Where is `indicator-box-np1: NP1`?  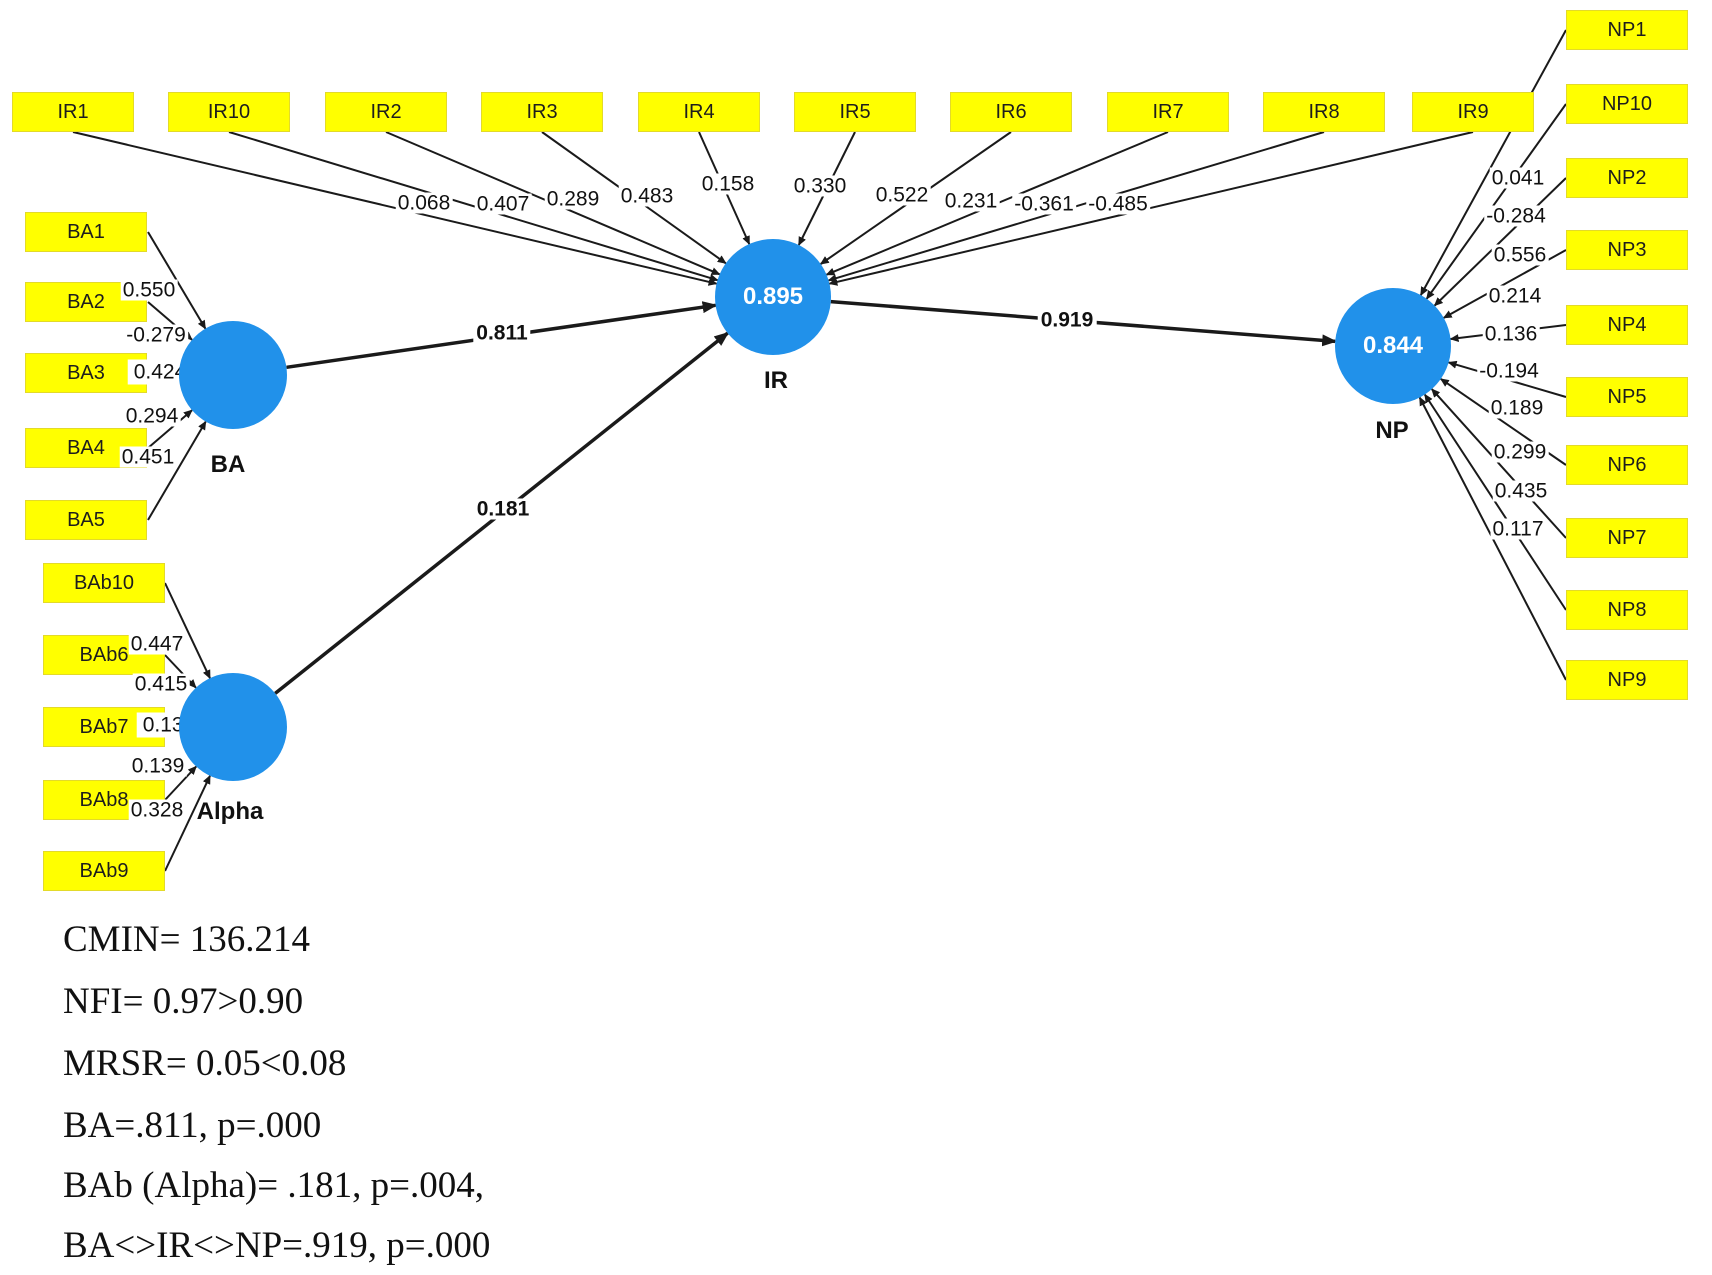 indicator-box-np1: NP1 is located at coordinates (1627, 30).